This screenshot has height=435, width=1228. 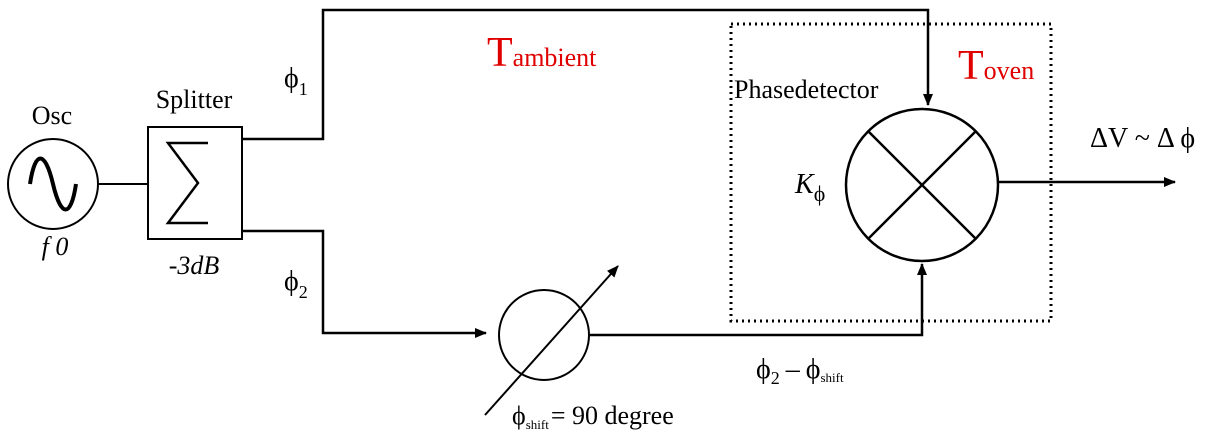 What do you see at coordinates (194, 265) in the screenshot?
I see `splitter-loss-label: -3dB` at bounding box center [194, 265].